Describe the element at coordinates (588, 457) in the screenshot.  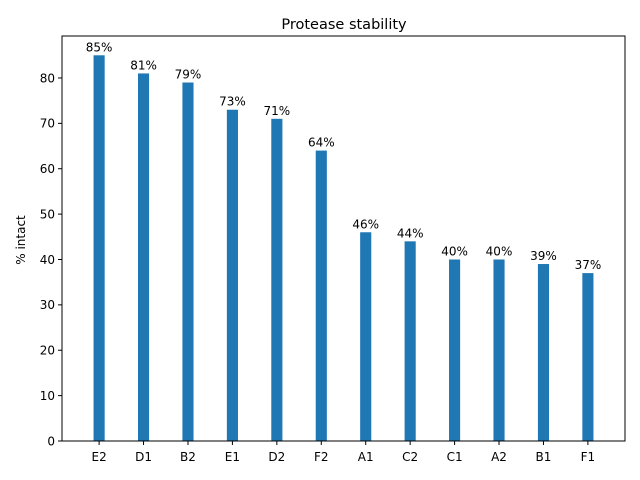
I see `x-tick-label-F1: F1` at that location.